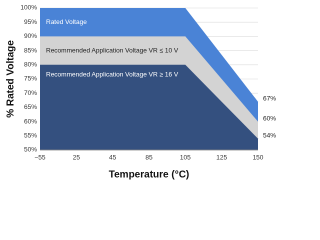 Image resolution: width=320 pixels, height=240 pixels. What do you see at coordinates (77, 158) in the screenshot?
I see `x-tick-label: 25` at bounding box center [77, 158].